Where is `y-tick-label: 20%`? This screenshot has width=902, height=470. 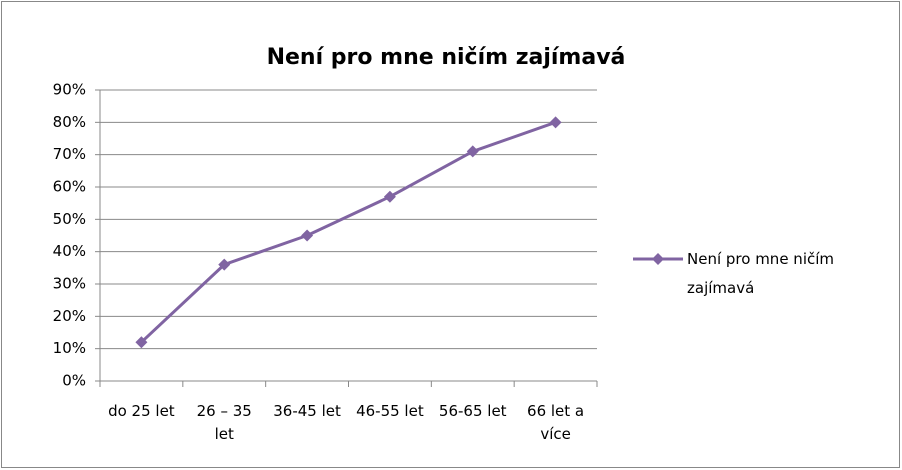
y-tick-label: 20% is located at coordinates (69, 316).